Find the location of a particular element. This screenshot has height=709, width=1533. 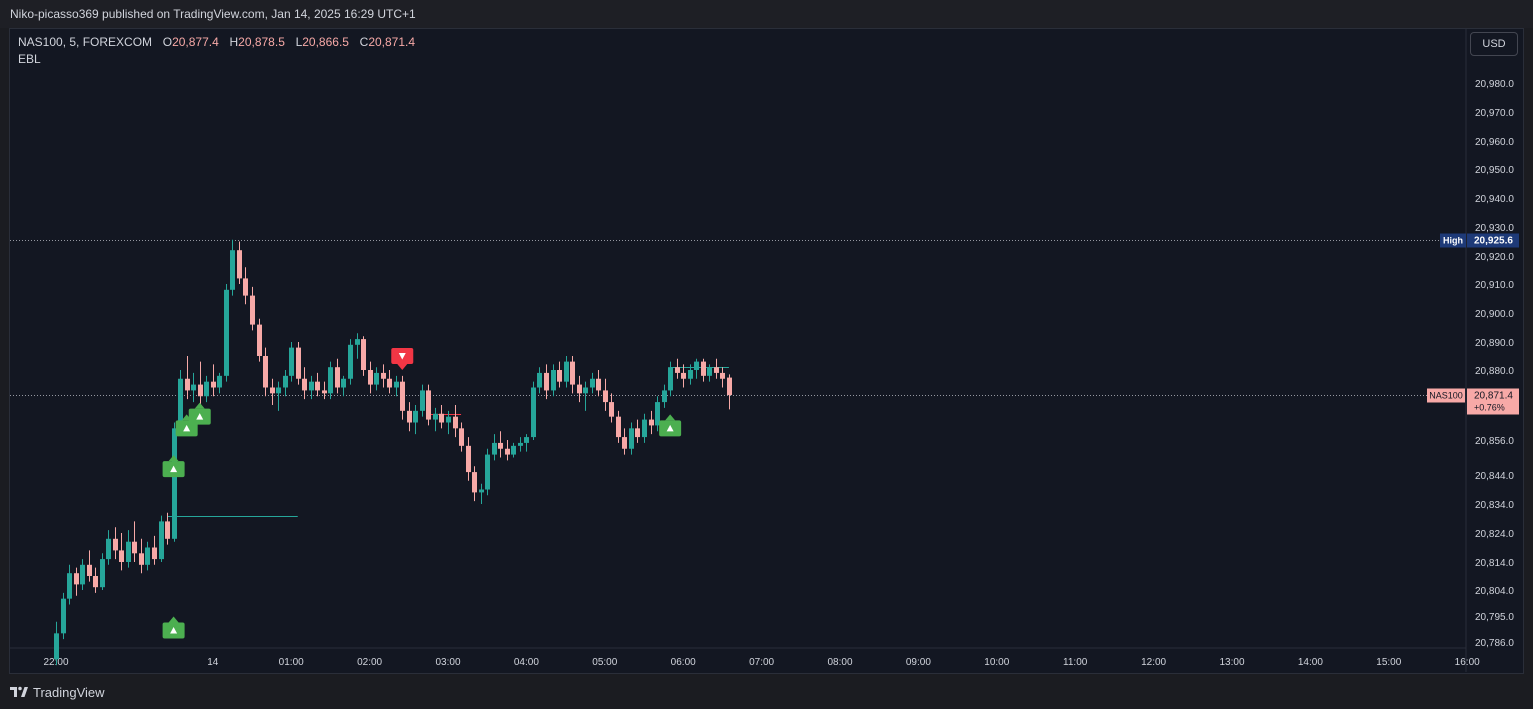

tradingview-logo-icon is located at coordinates (19, 691).